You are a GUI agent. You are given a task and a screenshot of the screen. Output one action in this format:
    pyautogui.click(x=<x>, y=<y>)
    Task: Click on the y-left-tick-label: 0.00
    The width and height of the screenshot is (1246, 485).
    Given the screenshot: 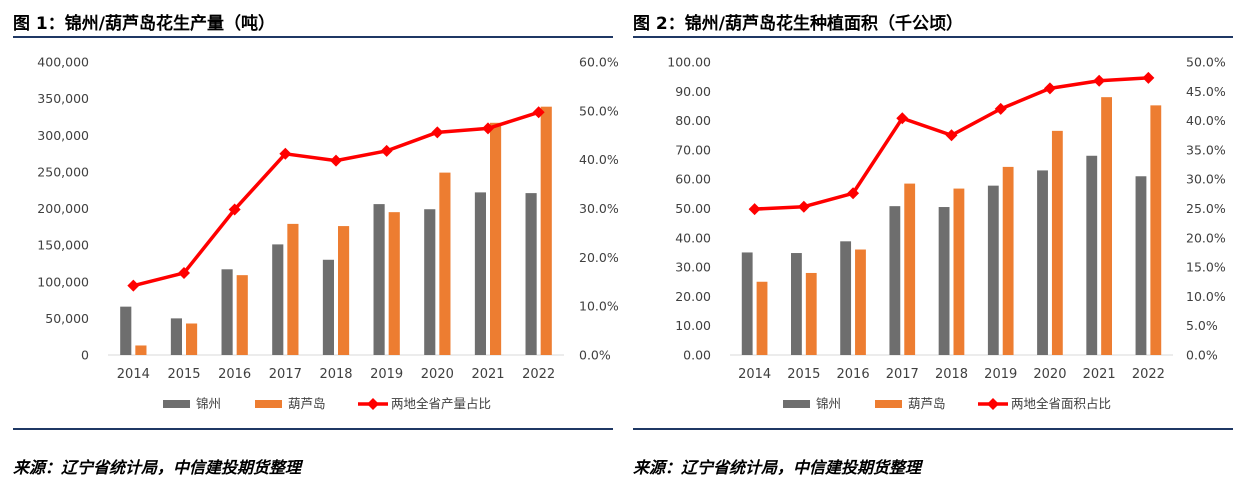 What is the action you would take?
    pyautogui.click(x=697, y=355)
    